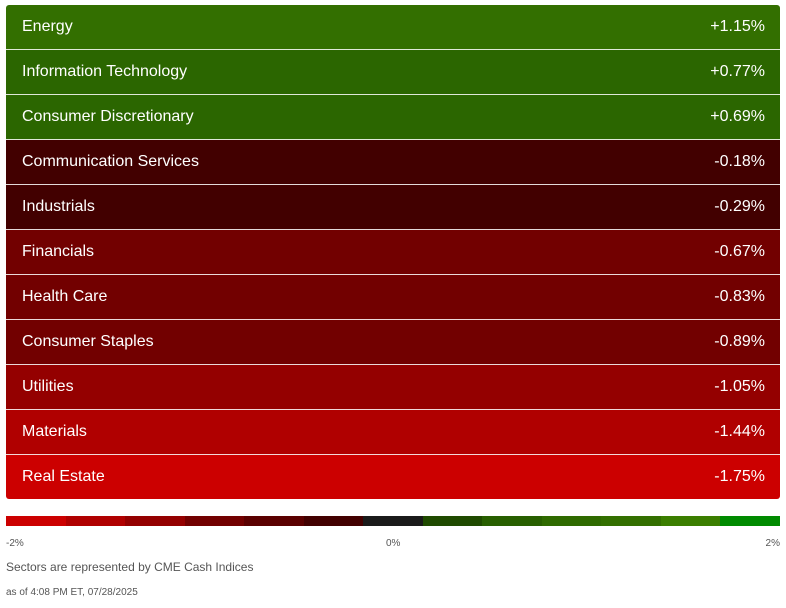 This screenshot has height=608, width=786. What do you see at coordinates (47, 26) in the screenshot?
I see `sector-name: Energy` at bounding box center [47, 26].